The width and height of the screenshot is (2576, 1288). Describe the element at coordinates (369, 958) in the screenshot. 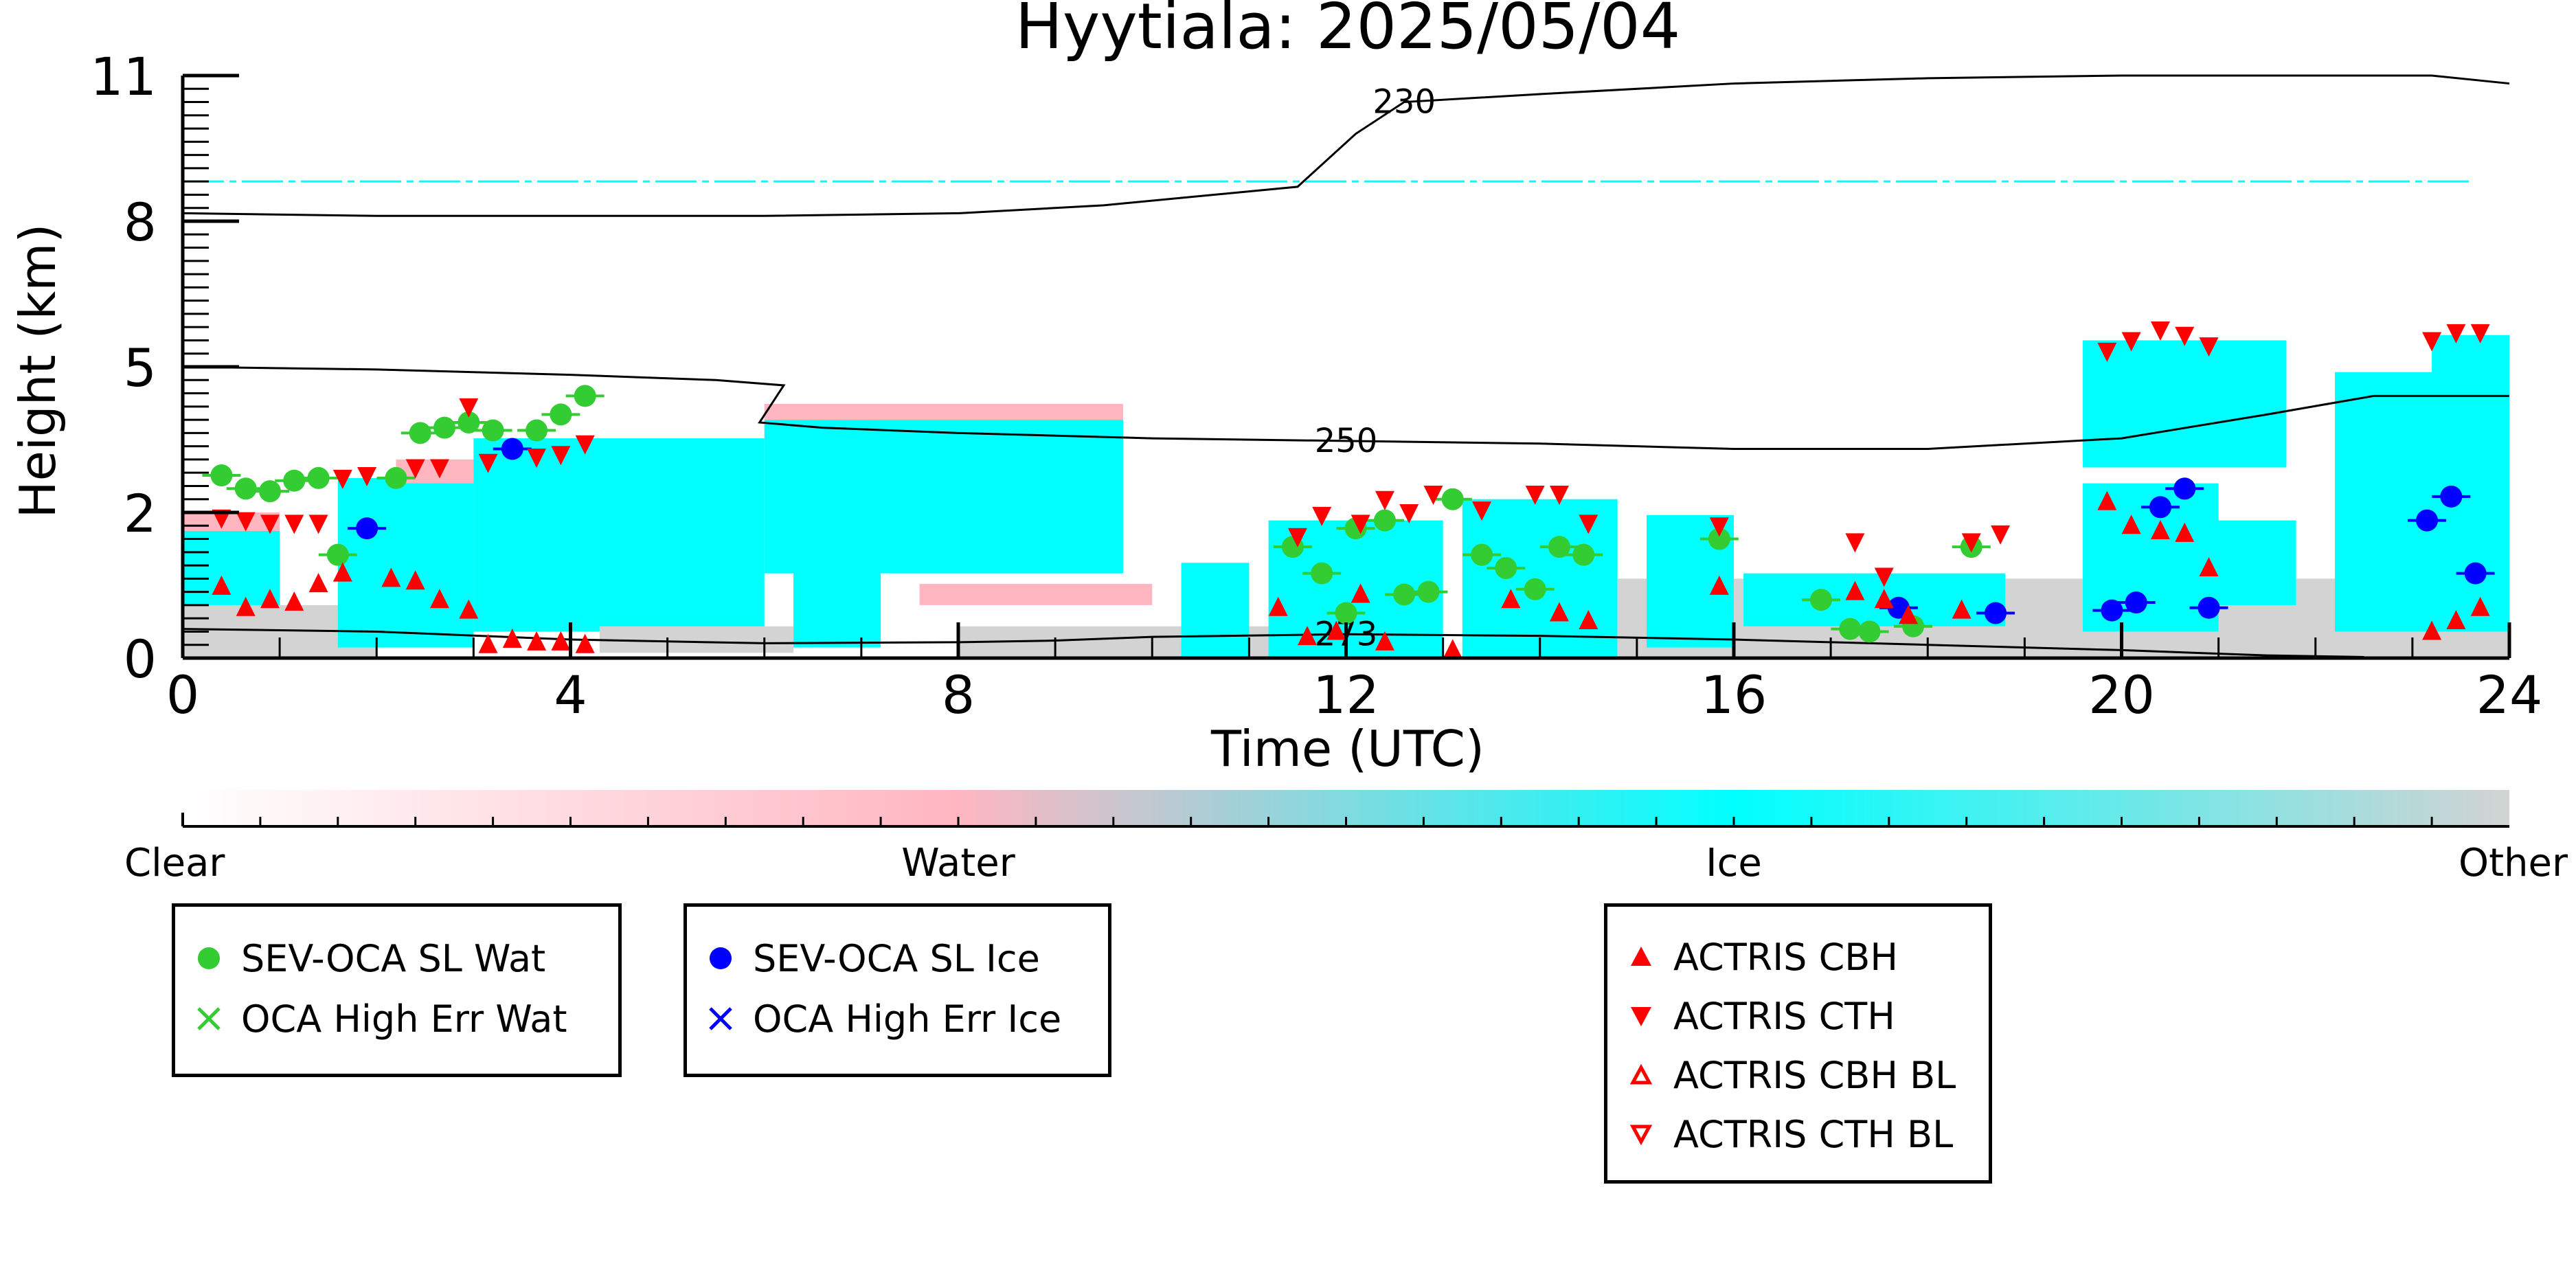

I see `legend-item-sev-oca-sl-wat: SEV-OCA SL Wat` at that location.